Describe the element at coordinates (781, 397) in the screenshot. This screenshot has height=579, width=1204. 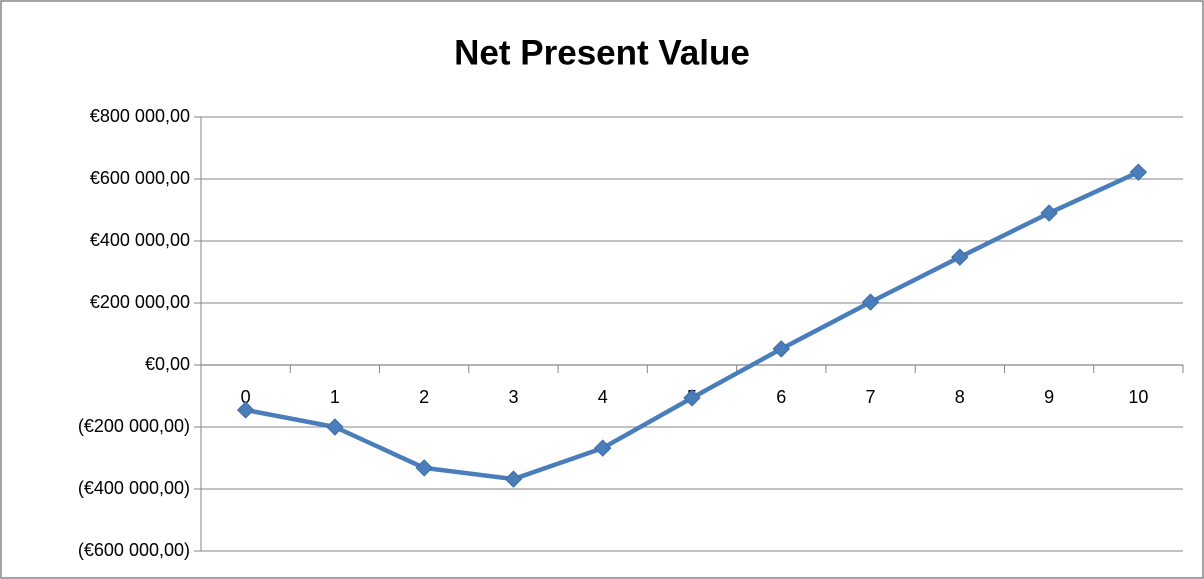
I see `x-tick-label: 6` at that location.